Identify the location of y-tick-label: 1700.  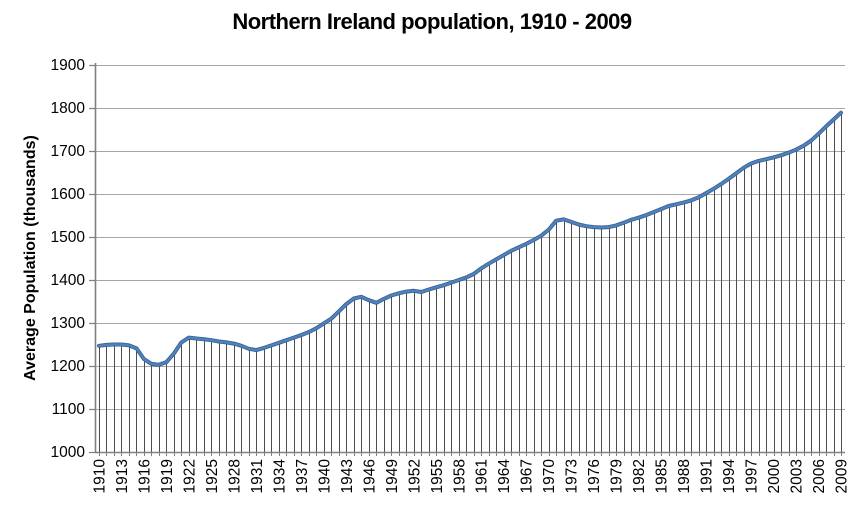
(68, 151).